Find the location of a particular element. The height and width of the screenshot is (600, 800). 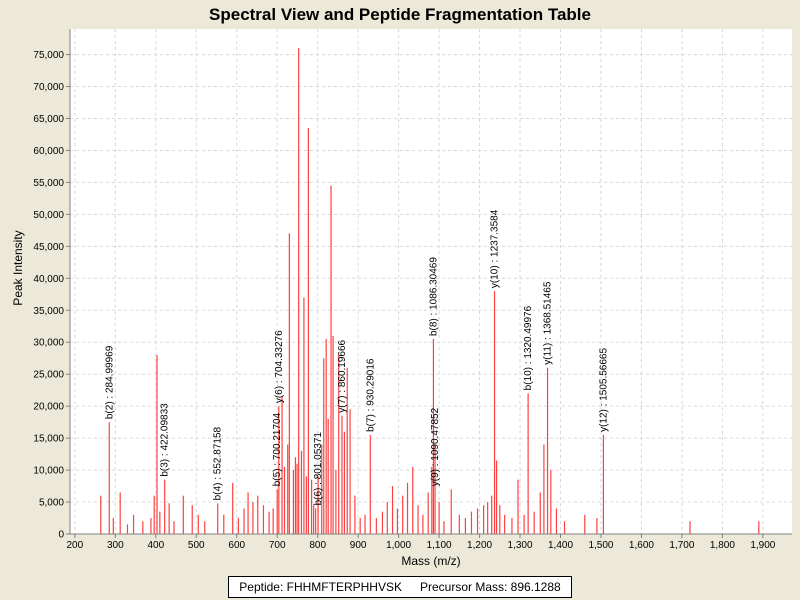

y-tick-label: 40,000 is located at coordinates (48, 279).